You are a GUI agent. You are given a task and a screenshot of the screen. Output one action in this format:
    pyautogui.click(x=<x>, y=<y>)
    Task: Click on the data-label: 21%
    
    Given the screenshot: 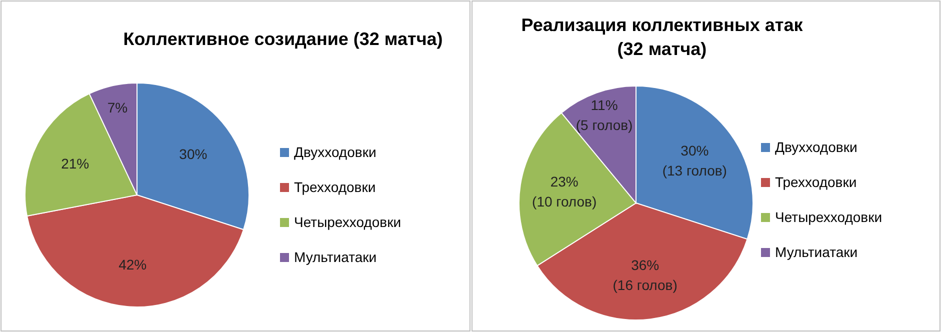 What is the action you would take?
    pyautogui.click(x=75, y=163)
    